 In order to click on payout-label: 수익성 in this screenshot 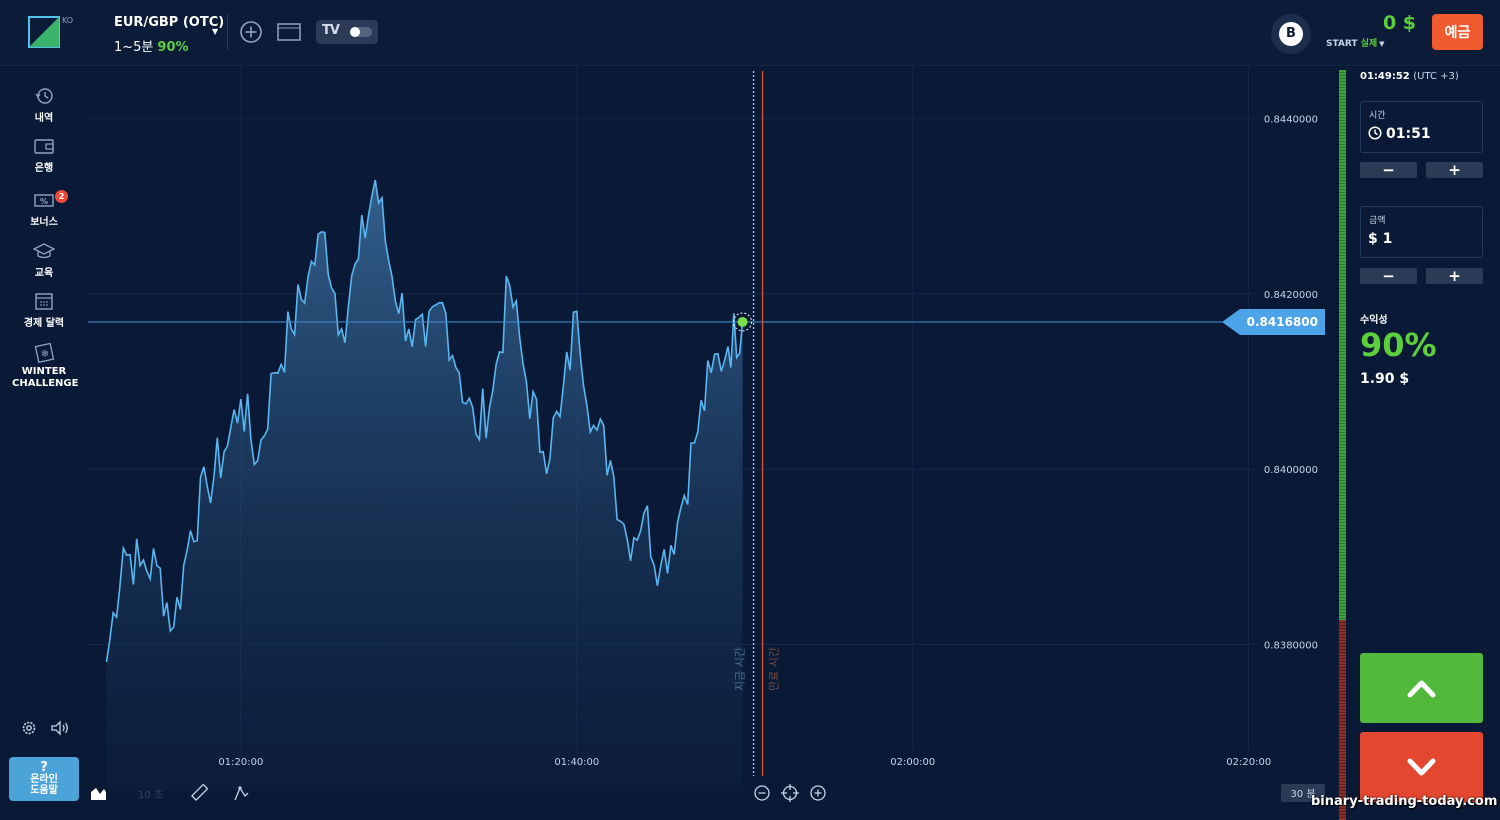, I will do `click(1374, 320)`.